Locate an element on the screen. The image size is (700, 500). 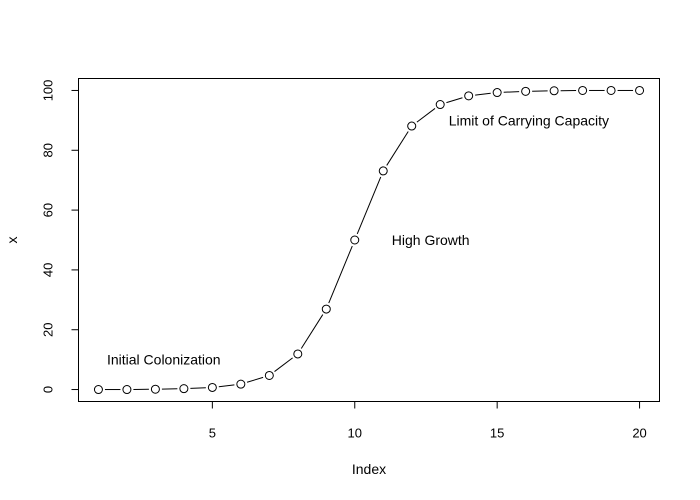
x-tick-label: 20 is located at coordinates (639, 433).